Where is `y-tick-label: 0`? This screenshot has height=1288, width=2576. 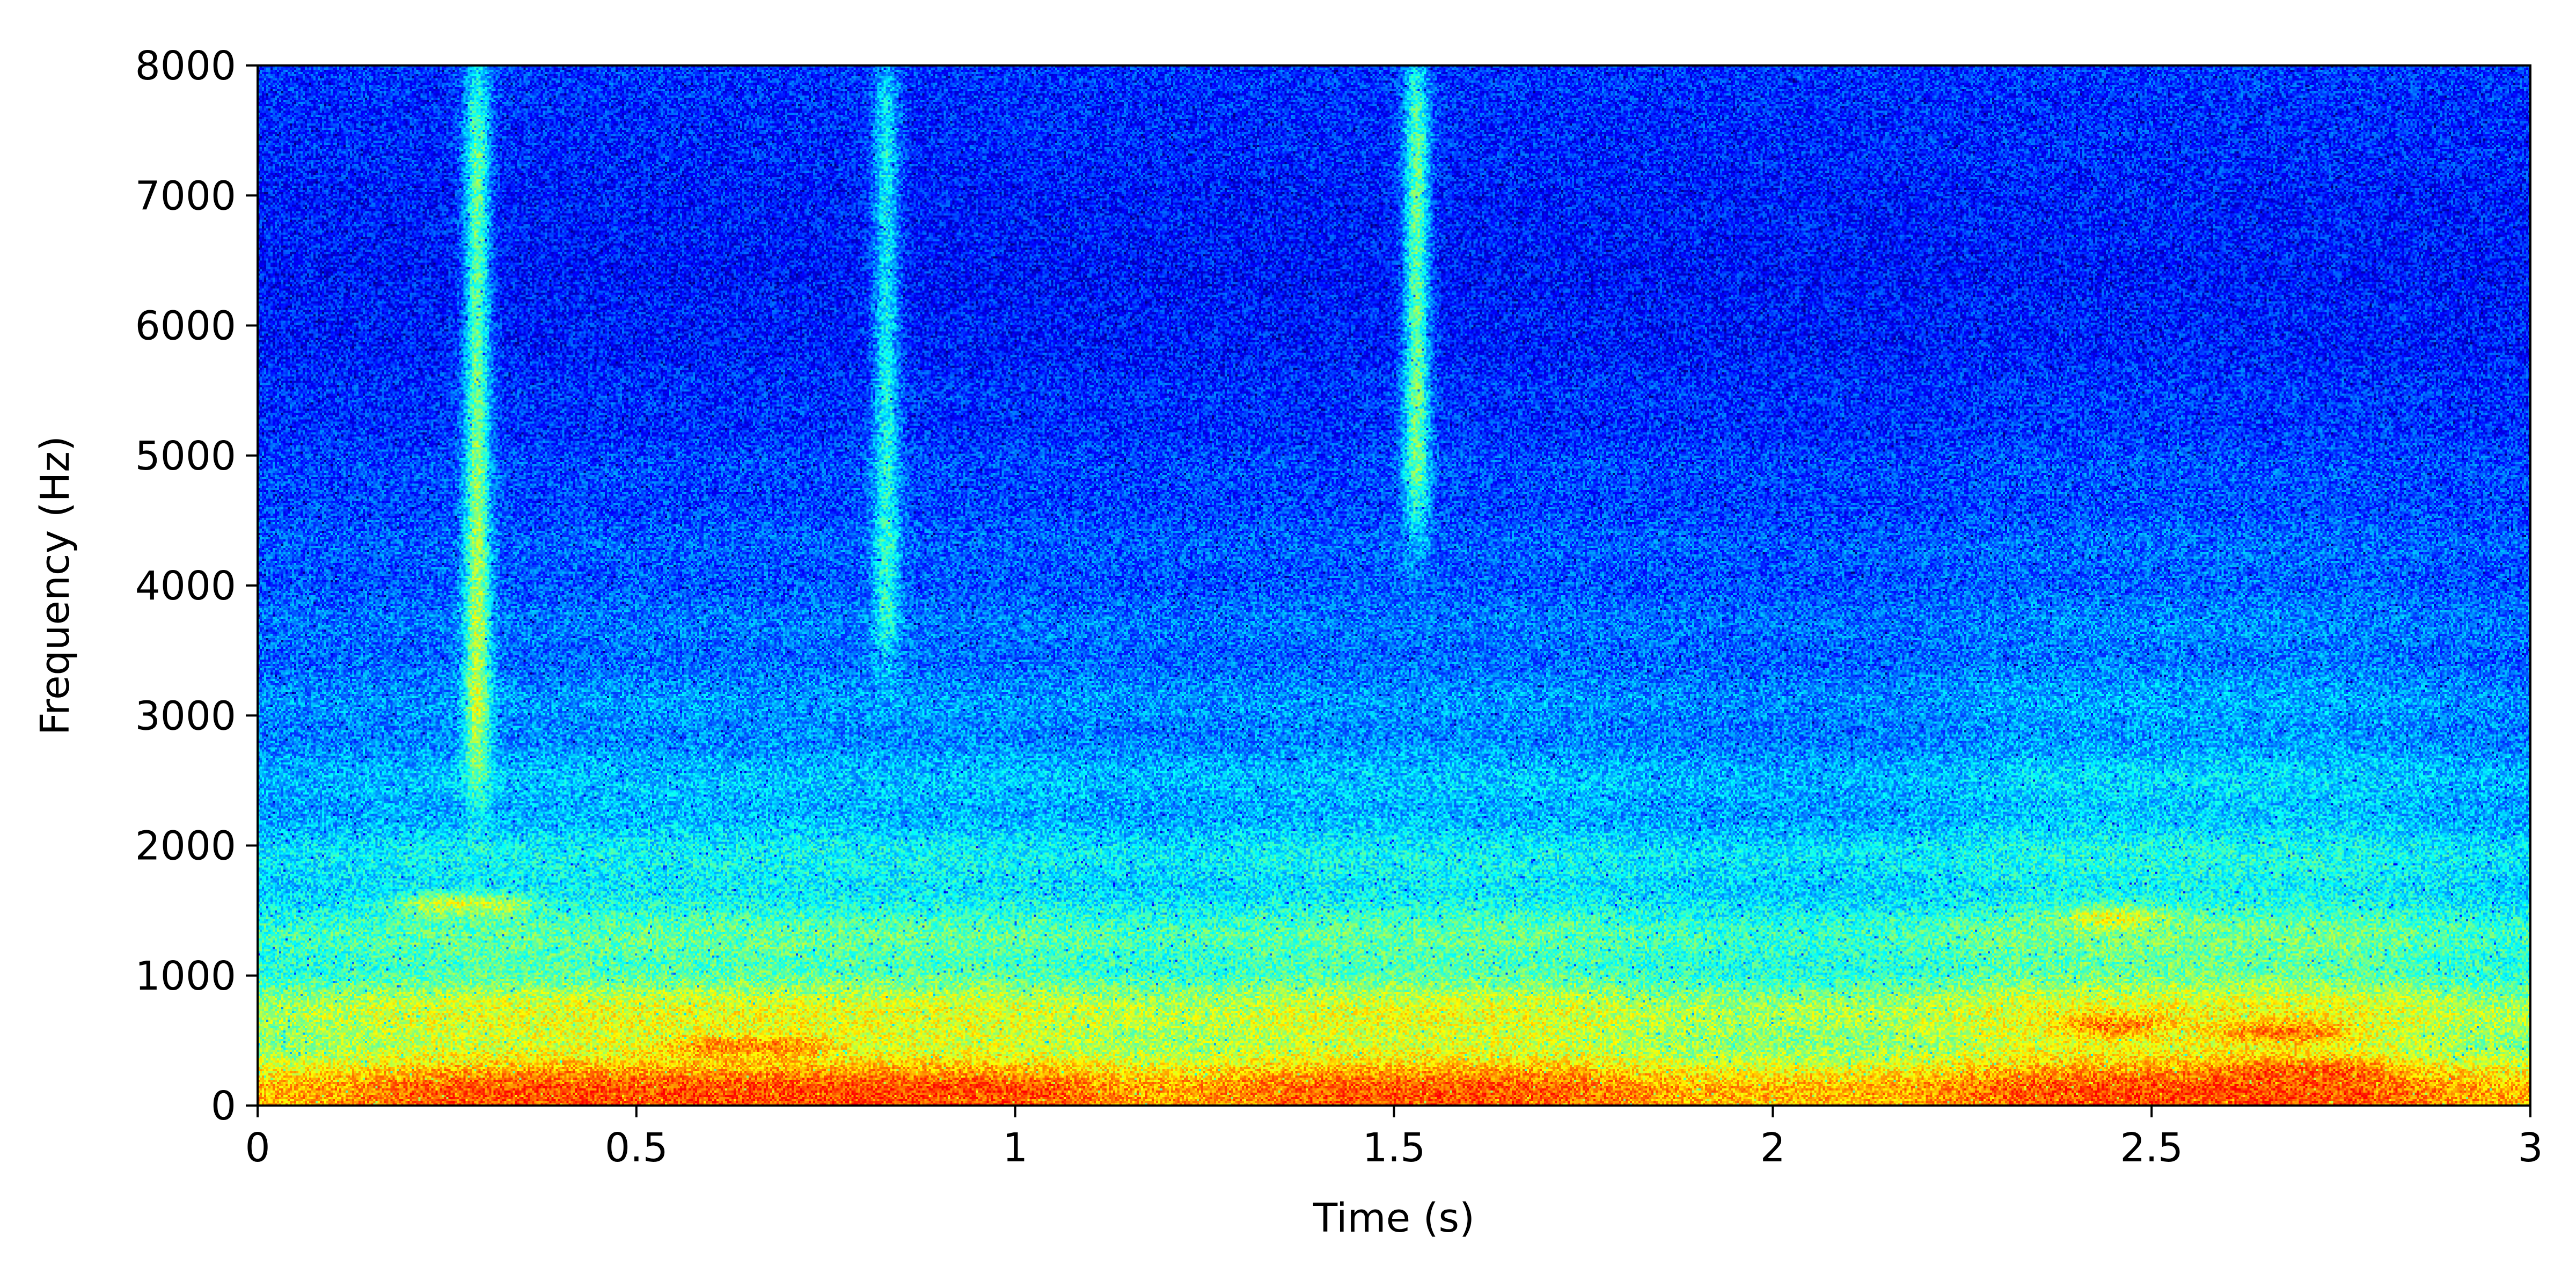 y-tick-label: 0 is located at coordinates (223, 1106).